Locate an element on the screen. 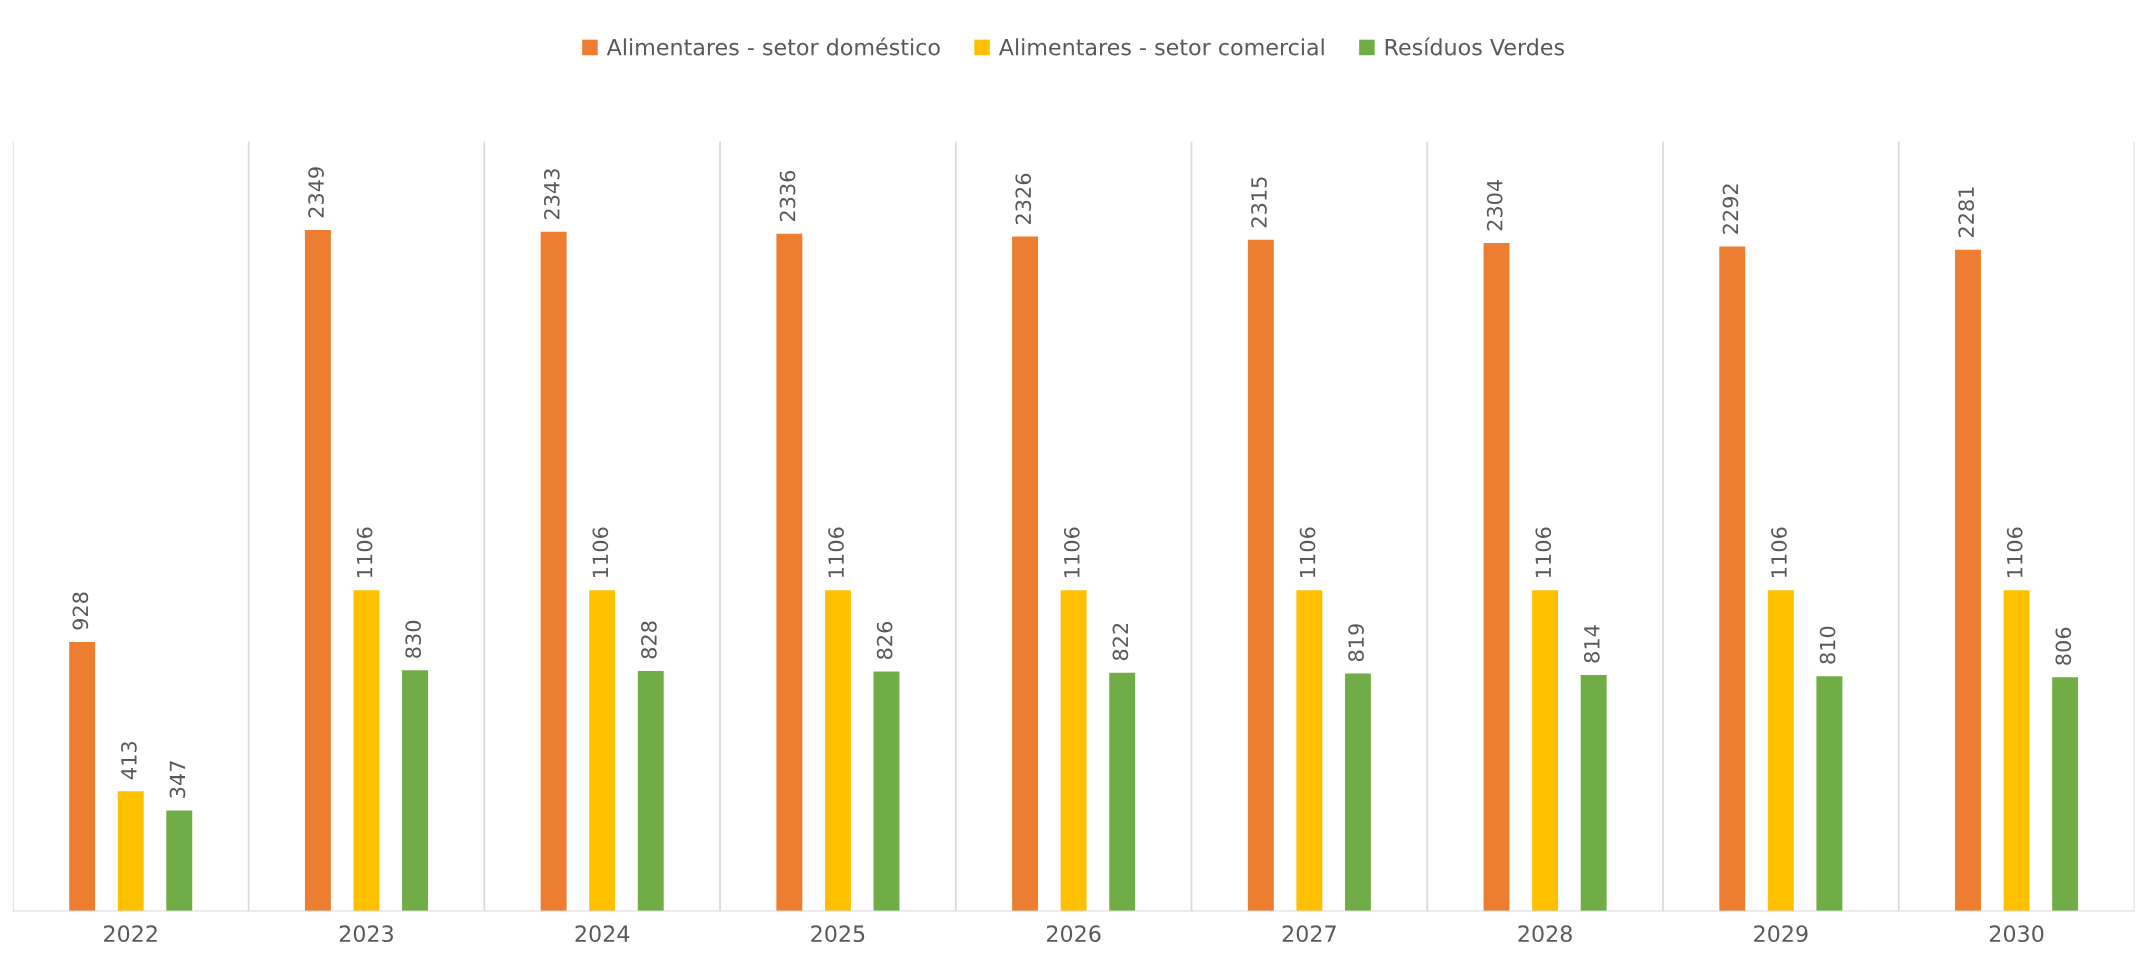  data-label: 806 is located at coordinates (2063, 646).